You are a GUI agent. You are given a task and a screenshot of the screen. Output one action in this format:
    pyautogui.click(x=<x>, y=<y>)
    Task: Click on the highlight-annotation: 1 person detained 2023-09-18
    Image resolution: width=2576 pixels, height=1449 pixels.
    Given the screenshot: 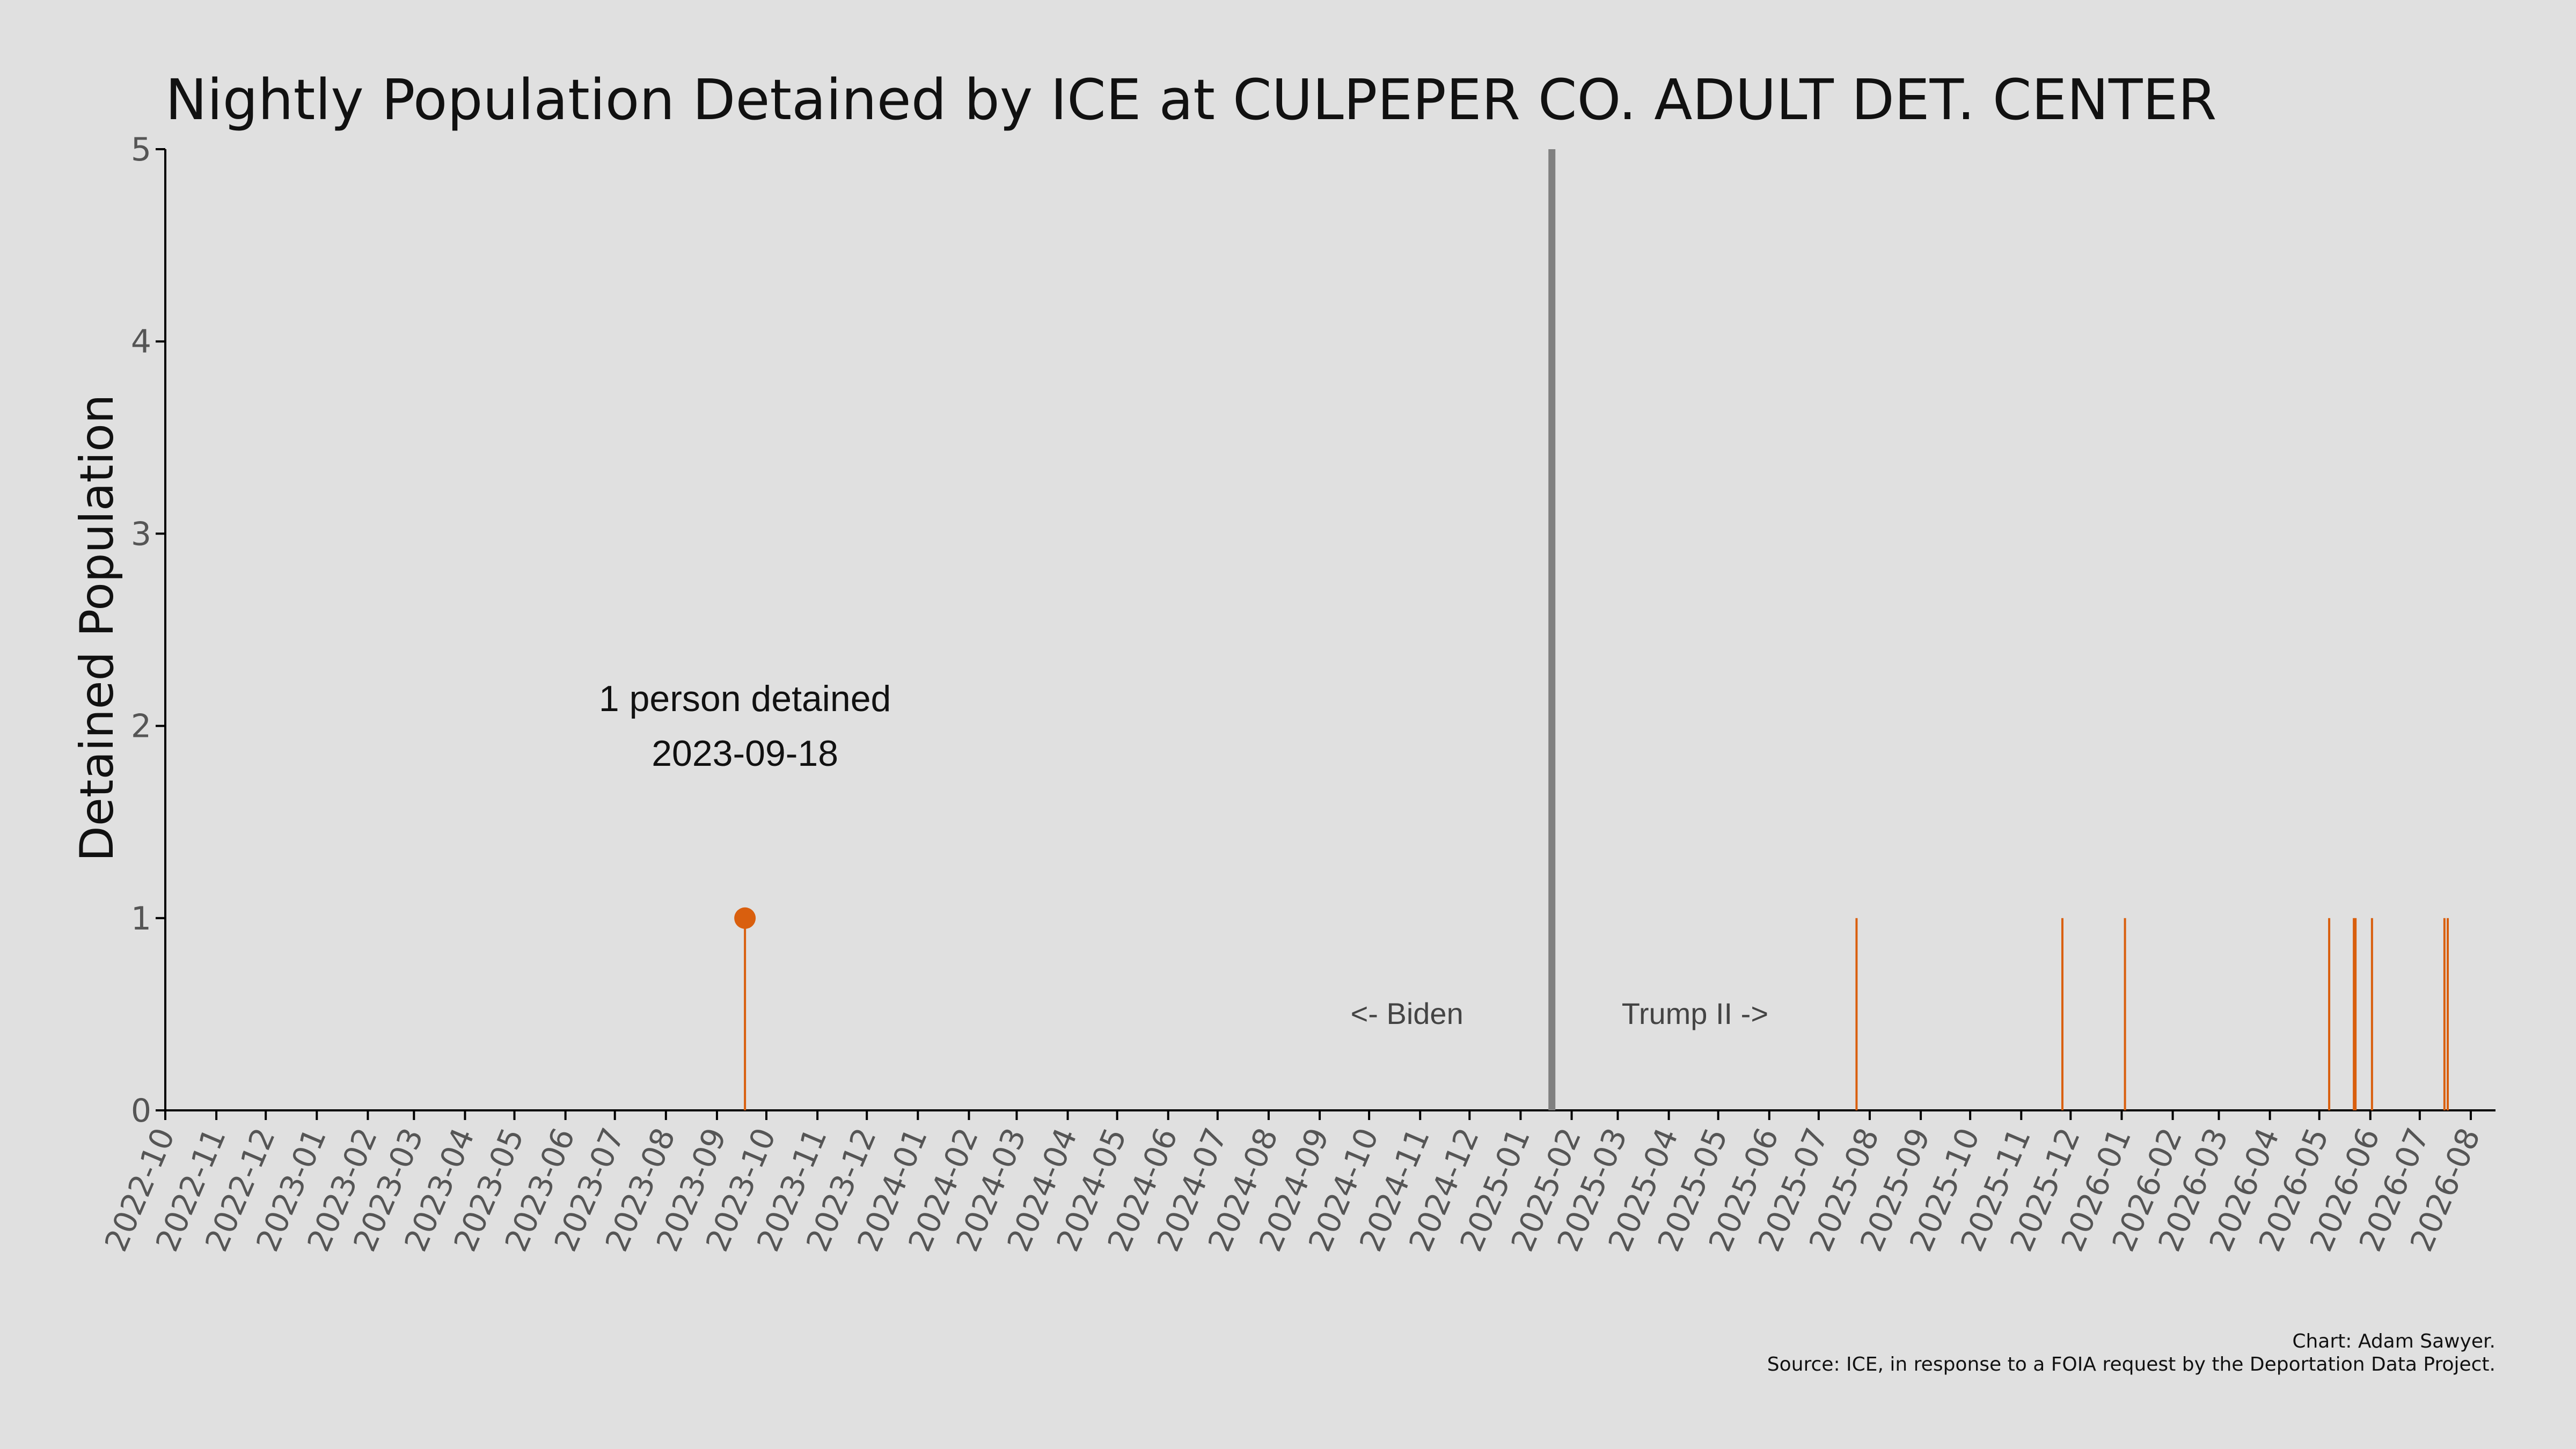 What is the action you would take?
    pyautogui.click(x=745, y=803)
    